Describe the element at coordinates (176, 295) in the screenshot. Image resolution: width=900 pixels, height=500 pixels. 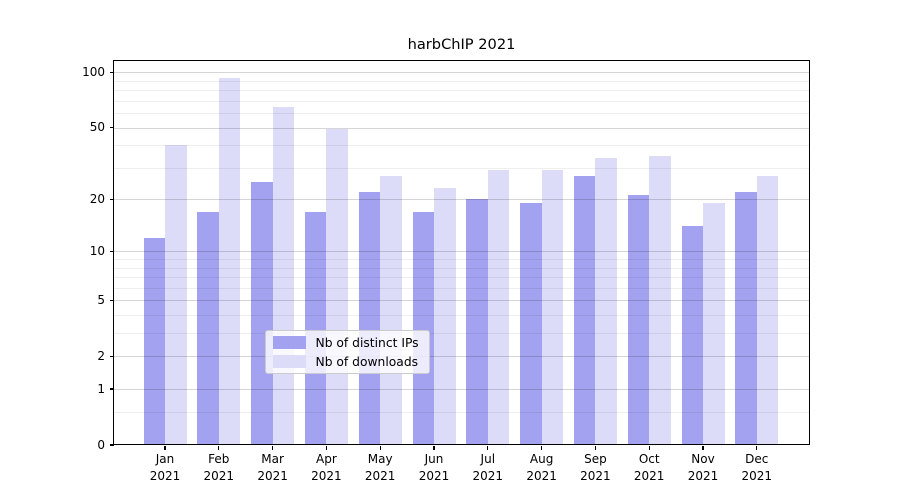
I see `bar-downloads-jan` at that location.